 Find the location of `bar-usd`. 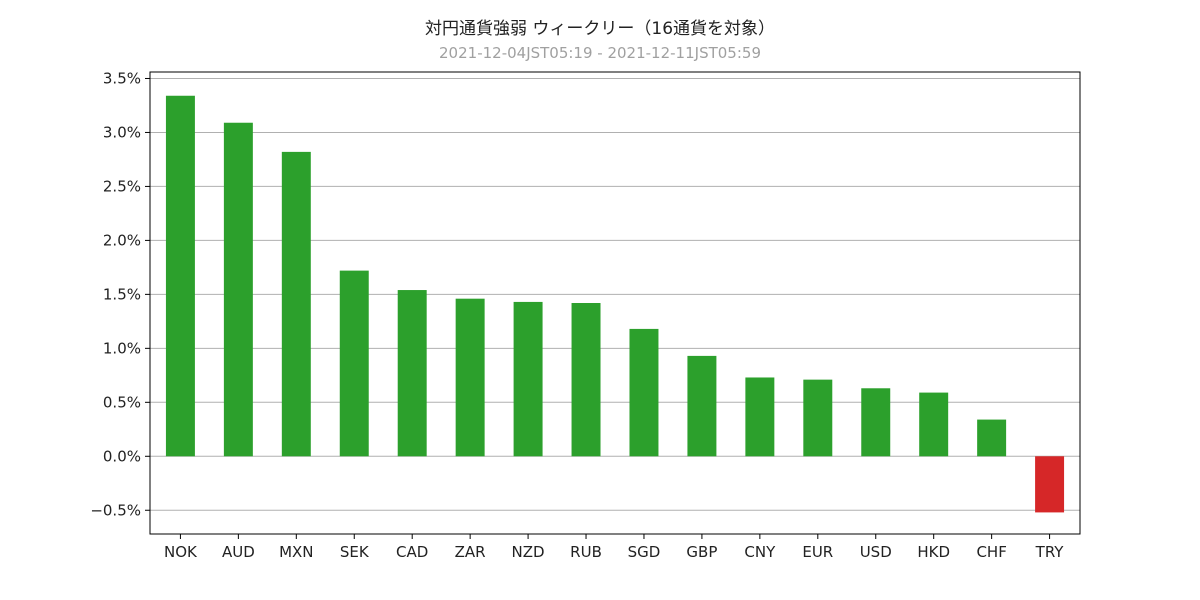

bar-usd is located at coordinates (876, 422).